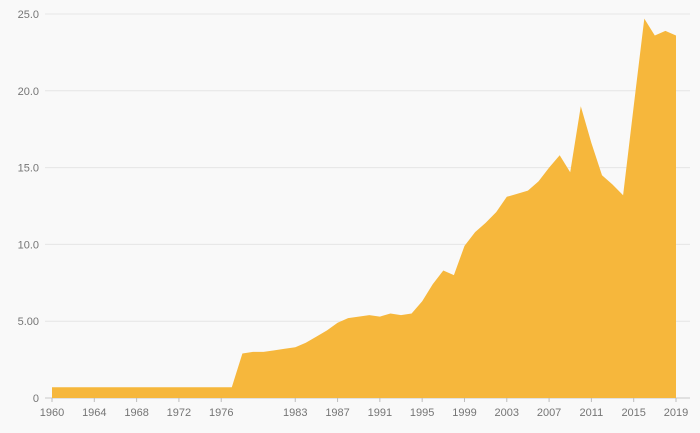 Image resolution: width=700 pixels, height=433 pixels. Describe the element at coordinates (28, 169) in the screenshot. I see `y-tick-label: 15.0` at that location.